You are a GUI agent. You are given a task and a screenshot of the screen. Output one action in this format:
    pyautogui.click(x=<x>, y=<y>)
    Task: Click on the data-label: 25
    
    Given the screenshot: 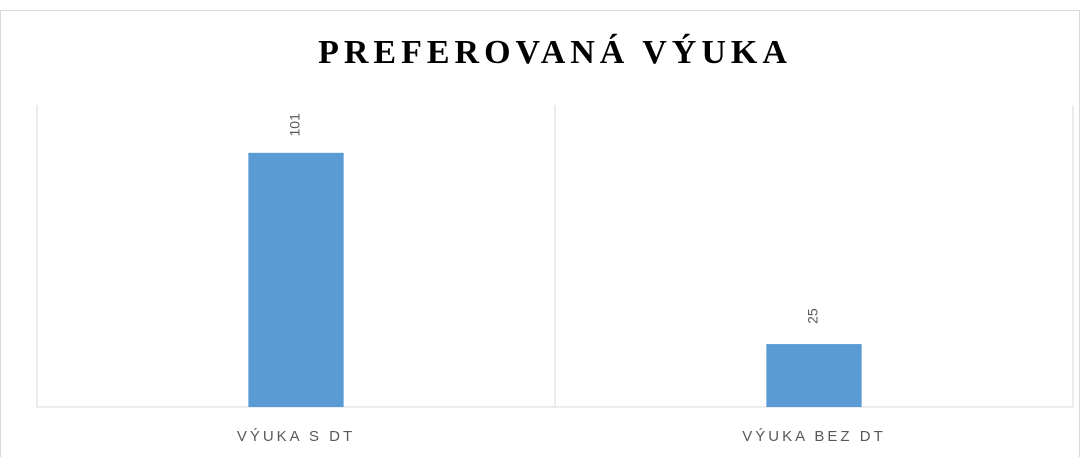 What is the action you would take?
    pyautogui.click(x=813, y=316)
    